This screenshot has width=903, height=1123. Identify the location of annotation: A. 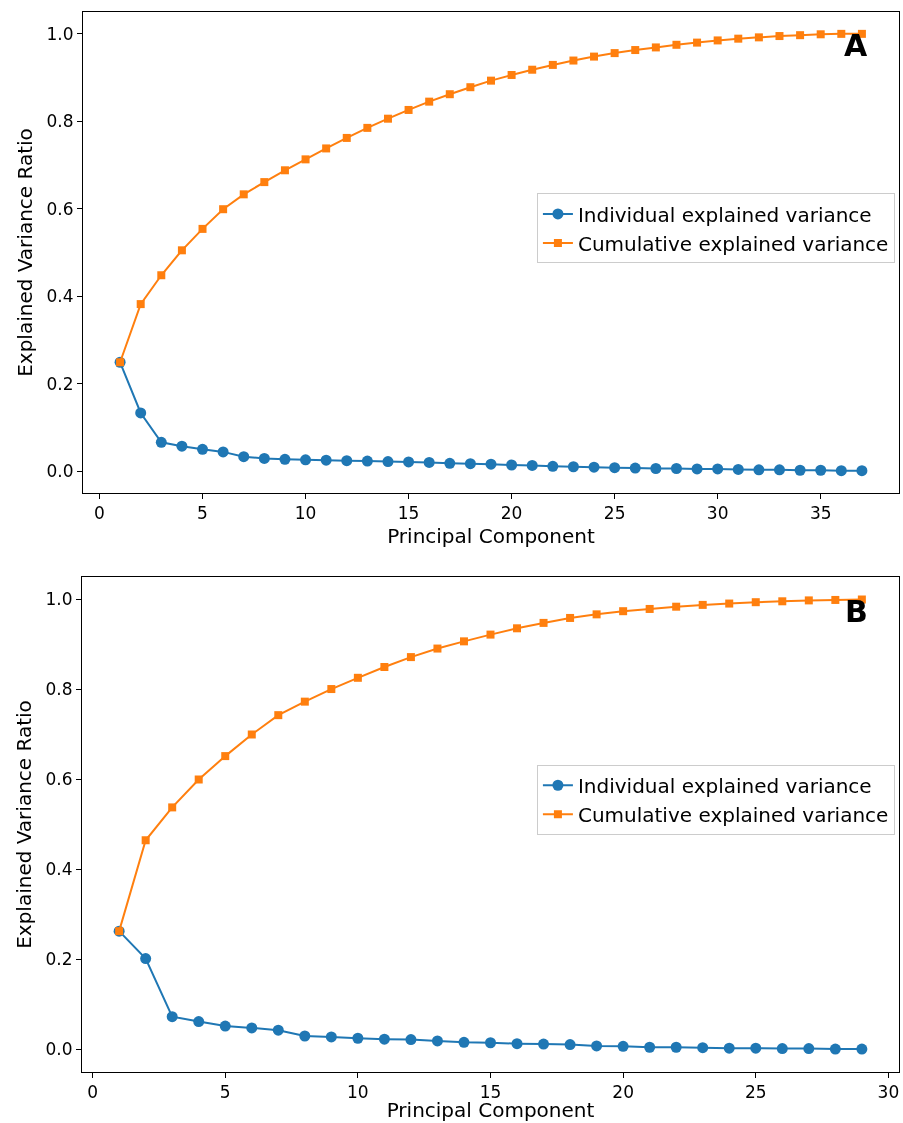
(856, 45).